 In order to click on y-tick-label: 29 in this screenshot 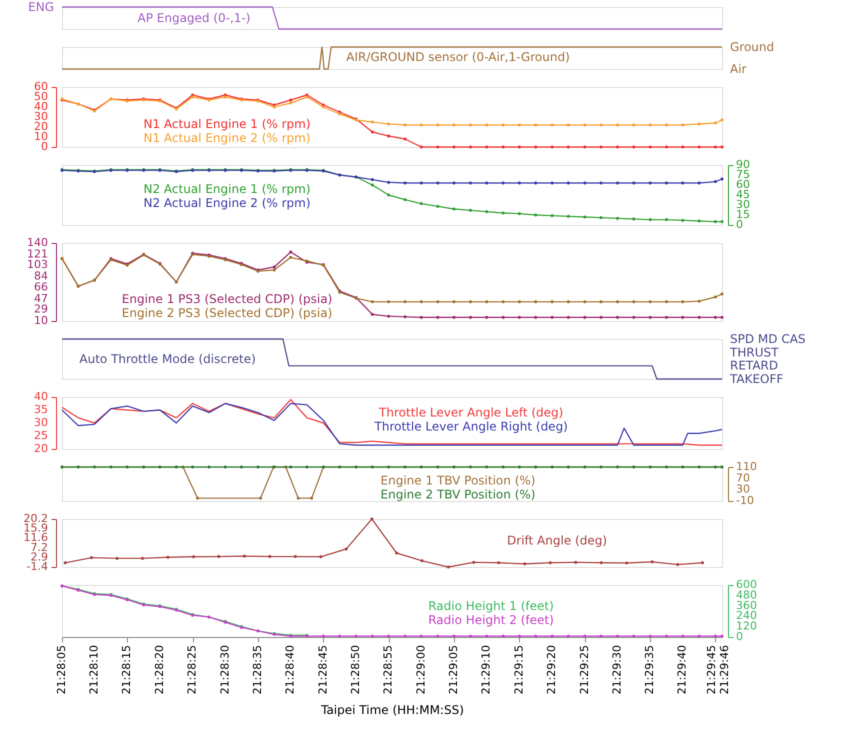, I will do `click(41, 309)`.